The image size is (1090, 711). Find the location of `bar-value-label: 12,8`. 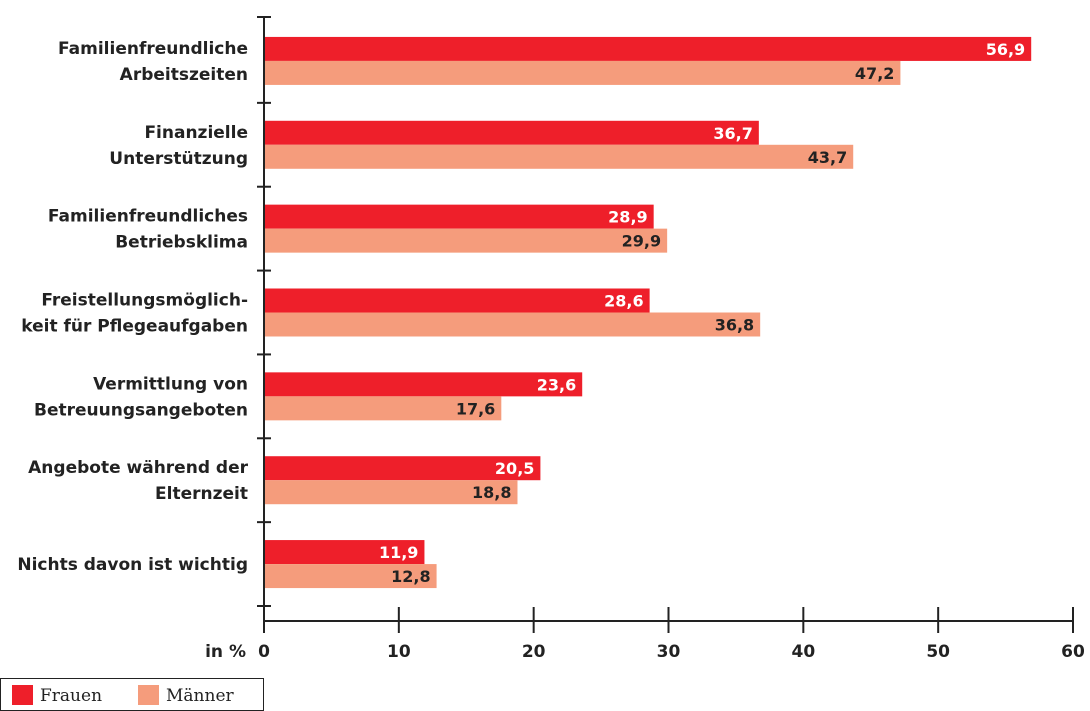

bar-value-label: 12,8 is located at coordinates (410, 576).